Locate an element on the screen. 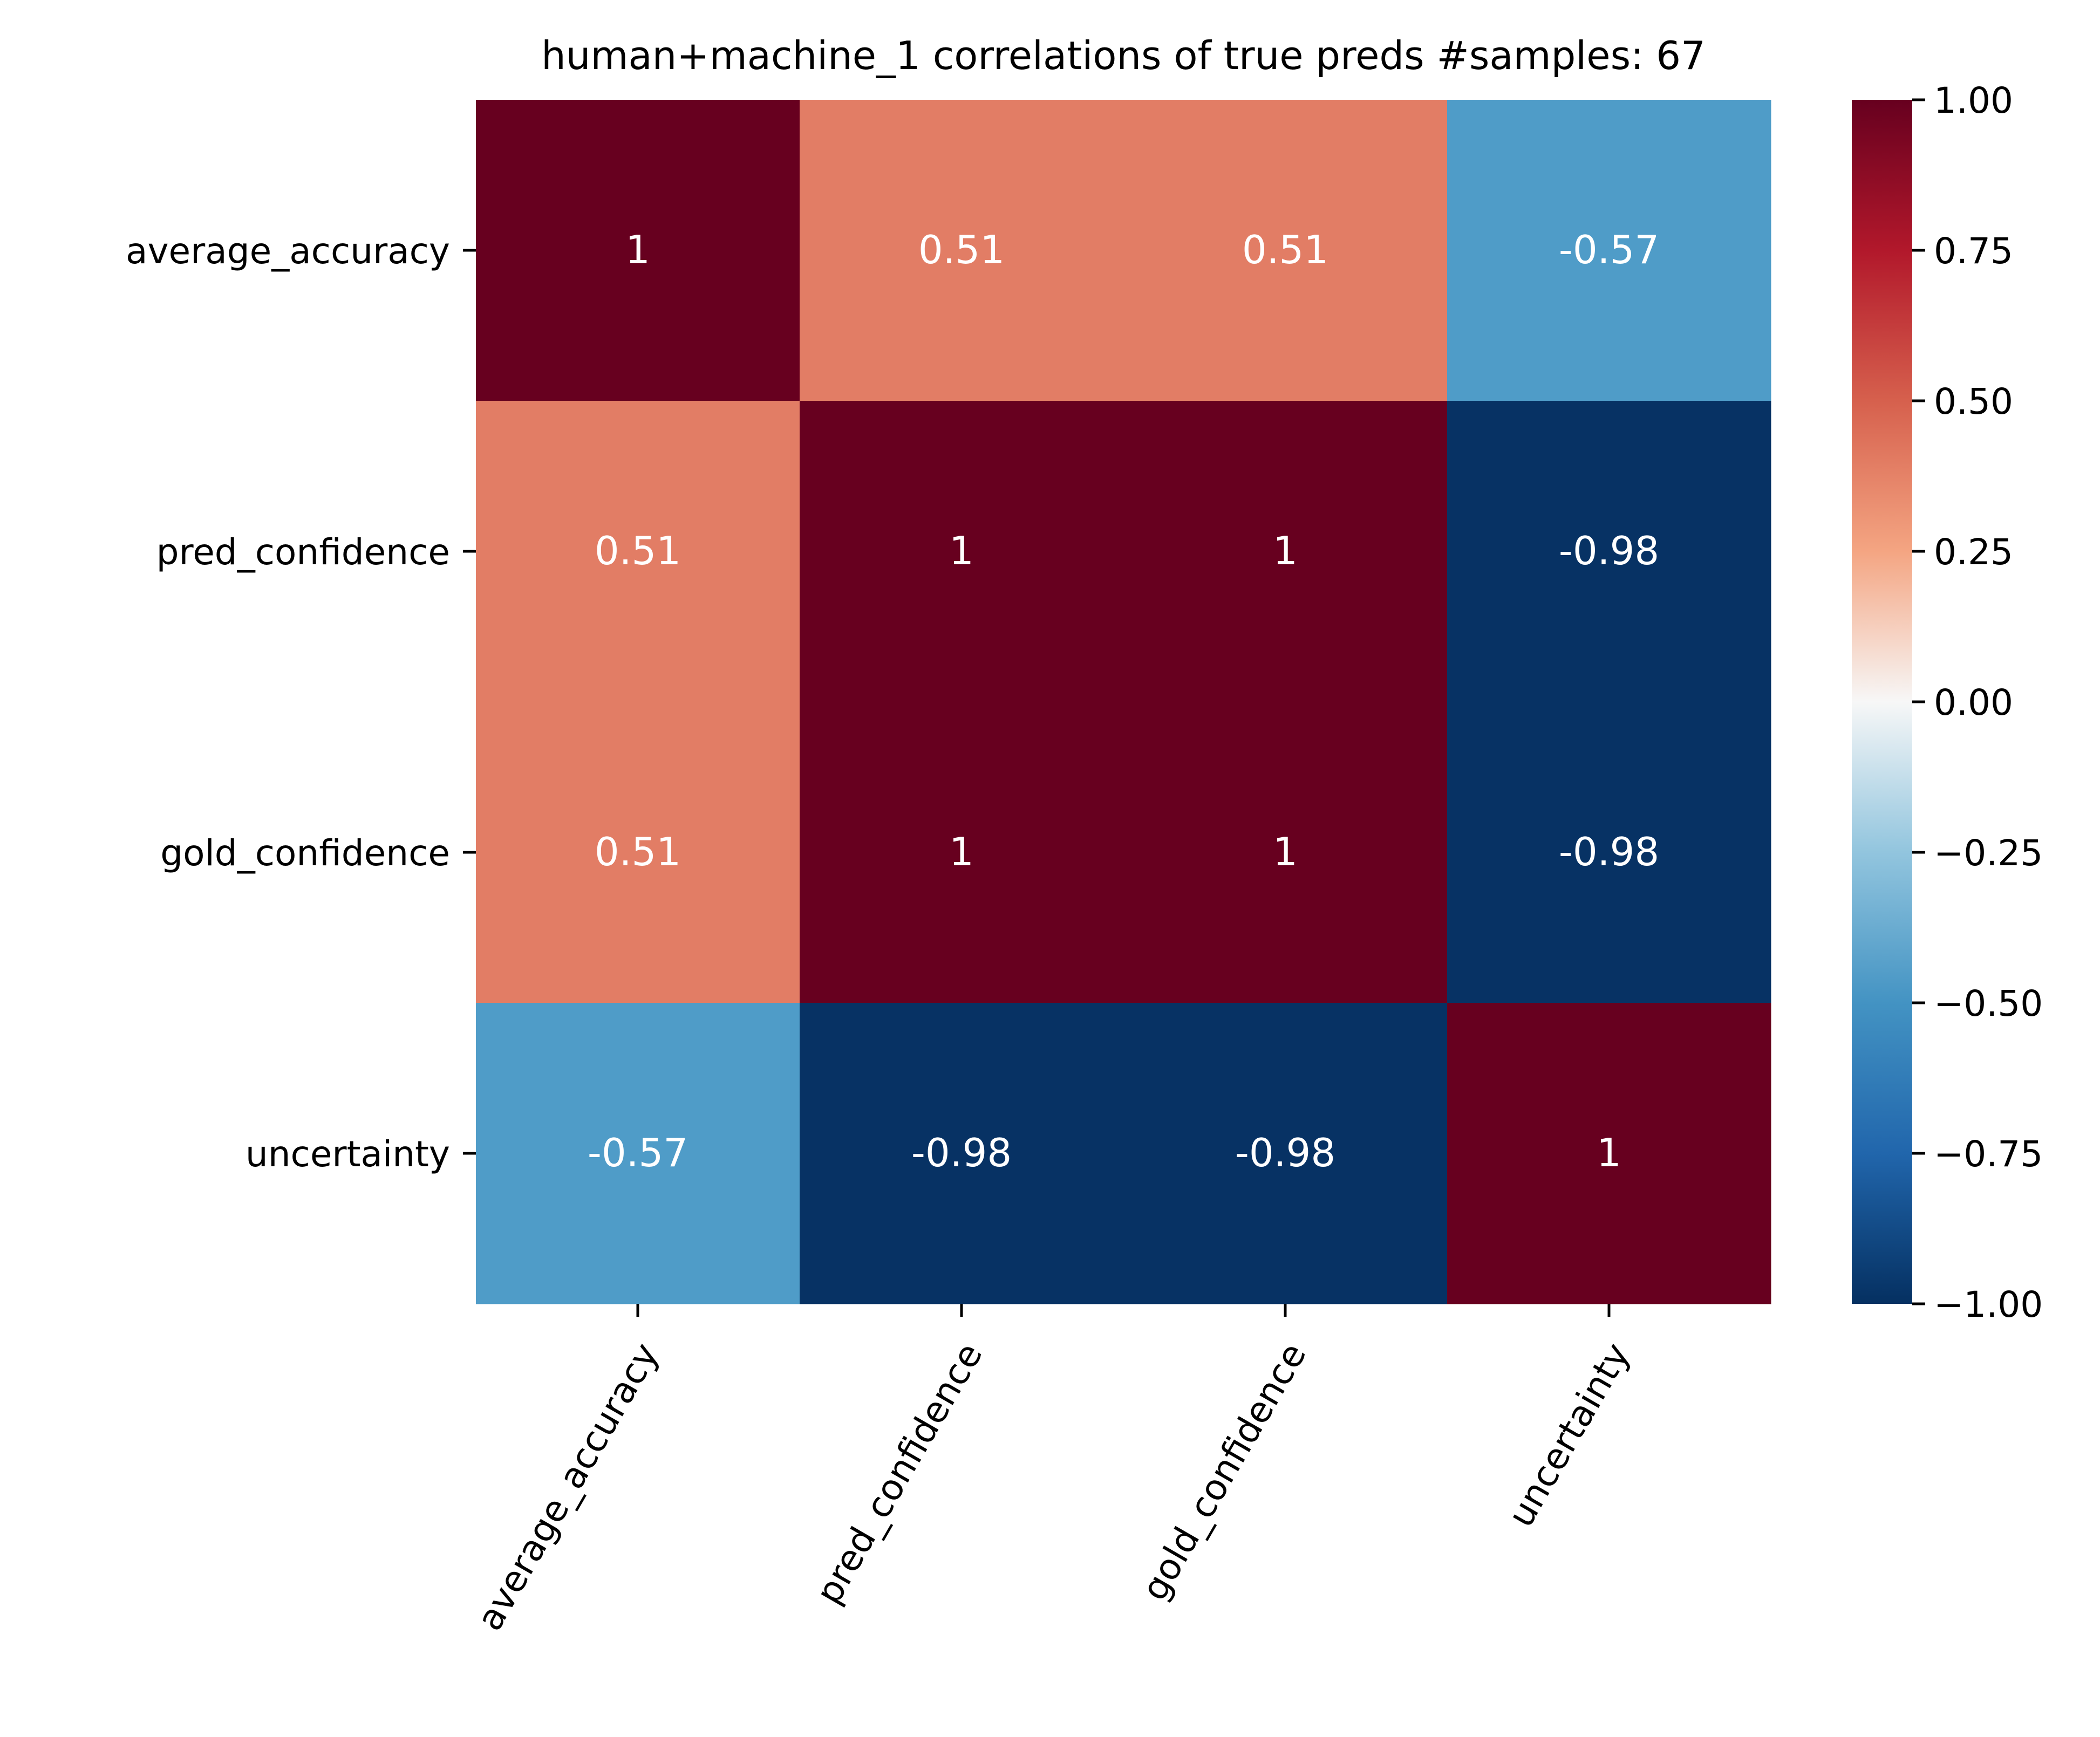 This screenshot has height=1737, width=2100. heatmap-cell-r2-c1 is located at coordinates (962, 852).